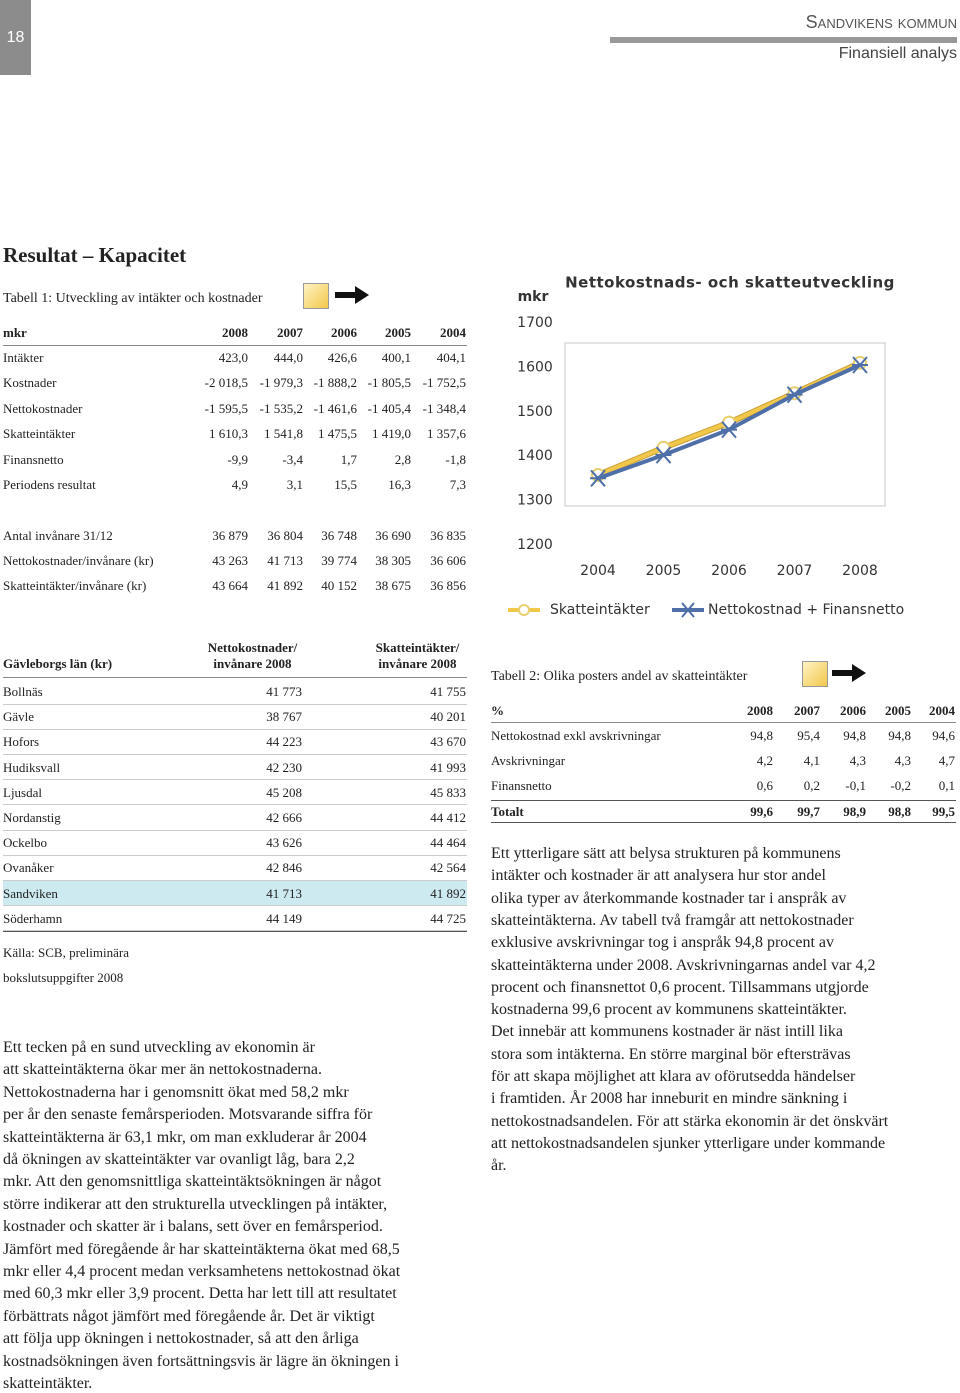  What do you see at coordinates (499, 1166) in the screenshot?
I see `paragraph-line: år.` at bounding box center [499, 1166].